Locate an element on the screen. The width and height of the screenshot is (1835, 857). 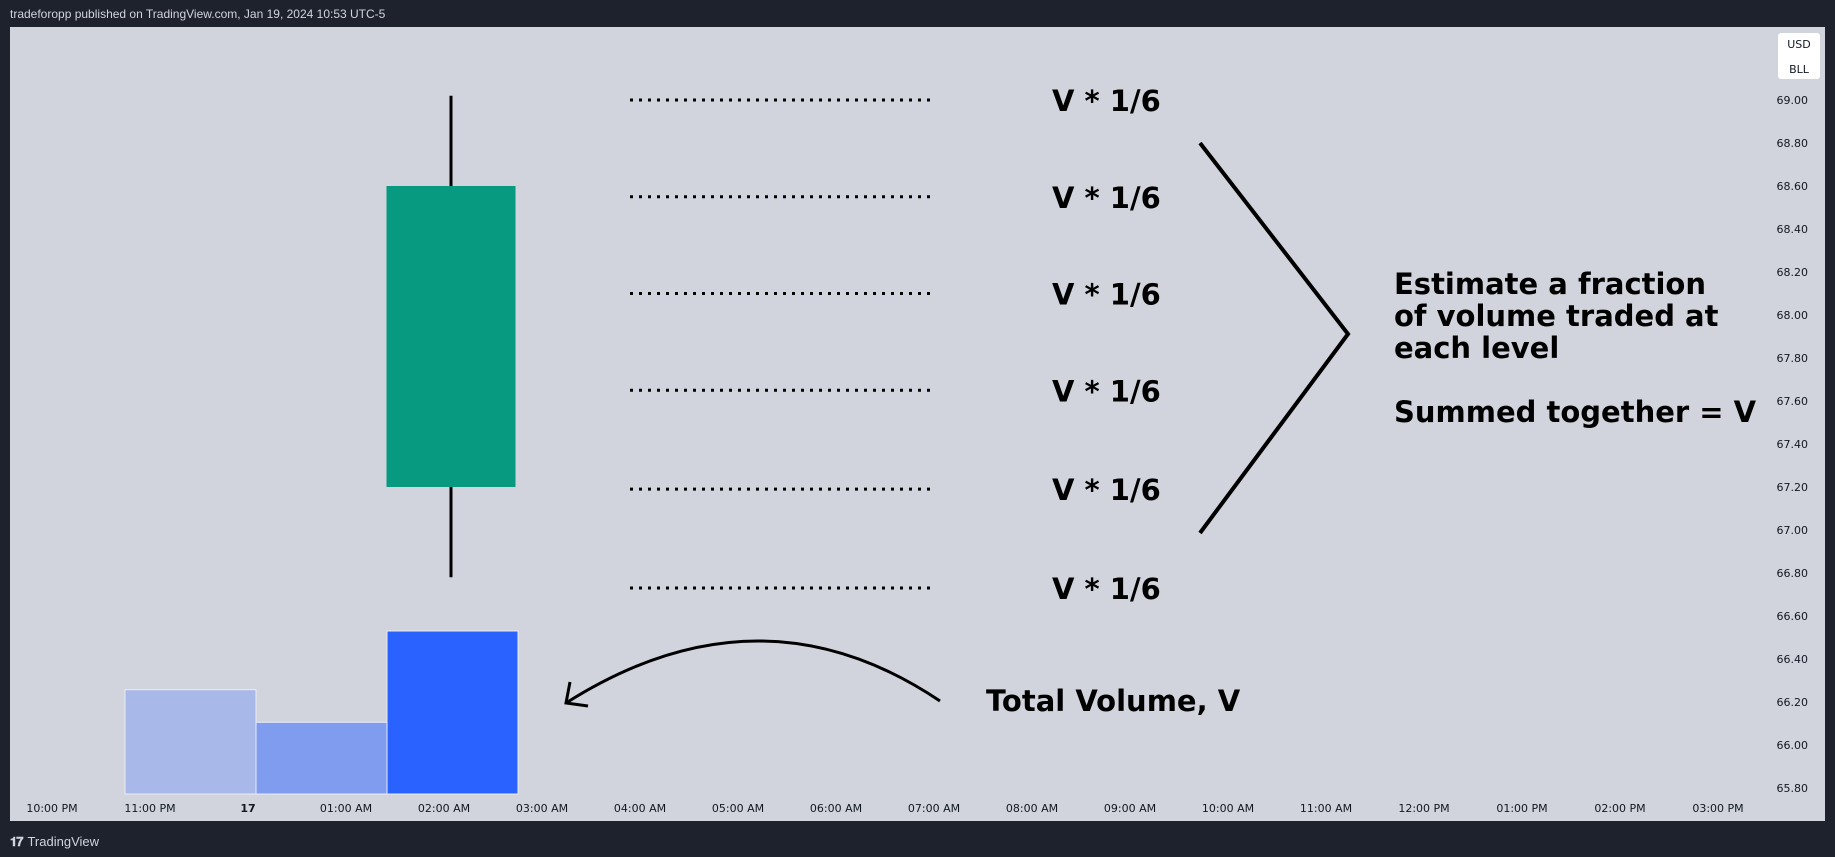
footer-brand: 𝟏𝟕 TradingView is located at coordinates (917, 841).